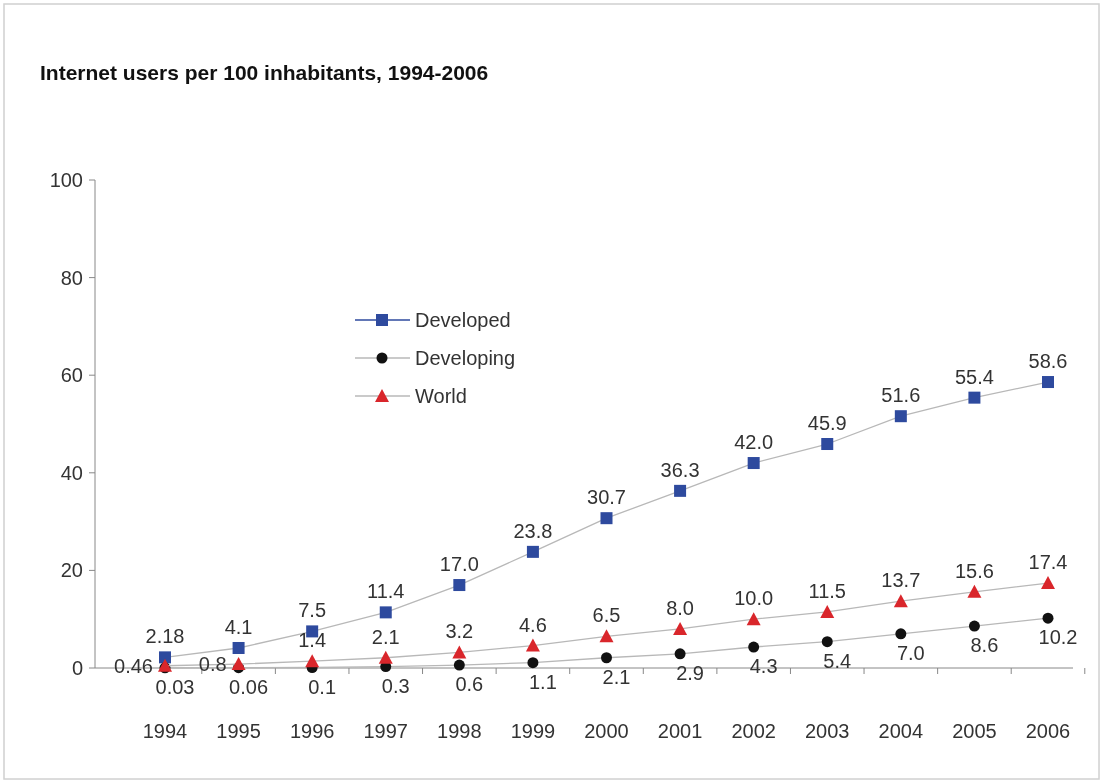  I want to click on data-label: 8.6, so click(984, 645).